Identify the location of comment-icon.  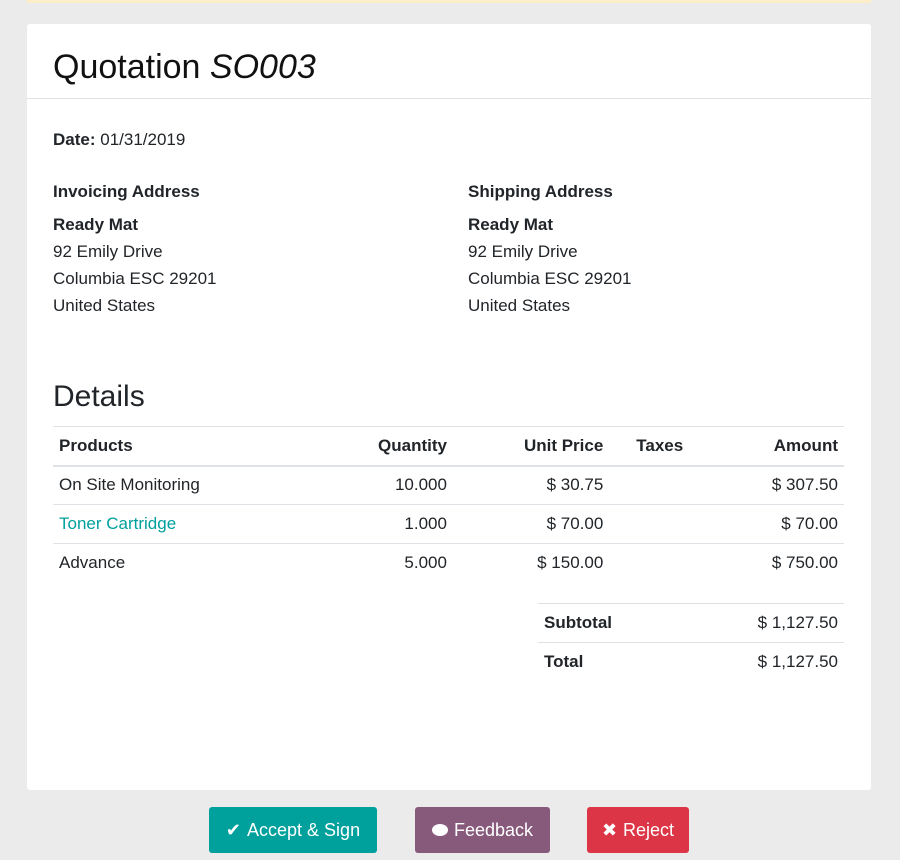
(439, 830).